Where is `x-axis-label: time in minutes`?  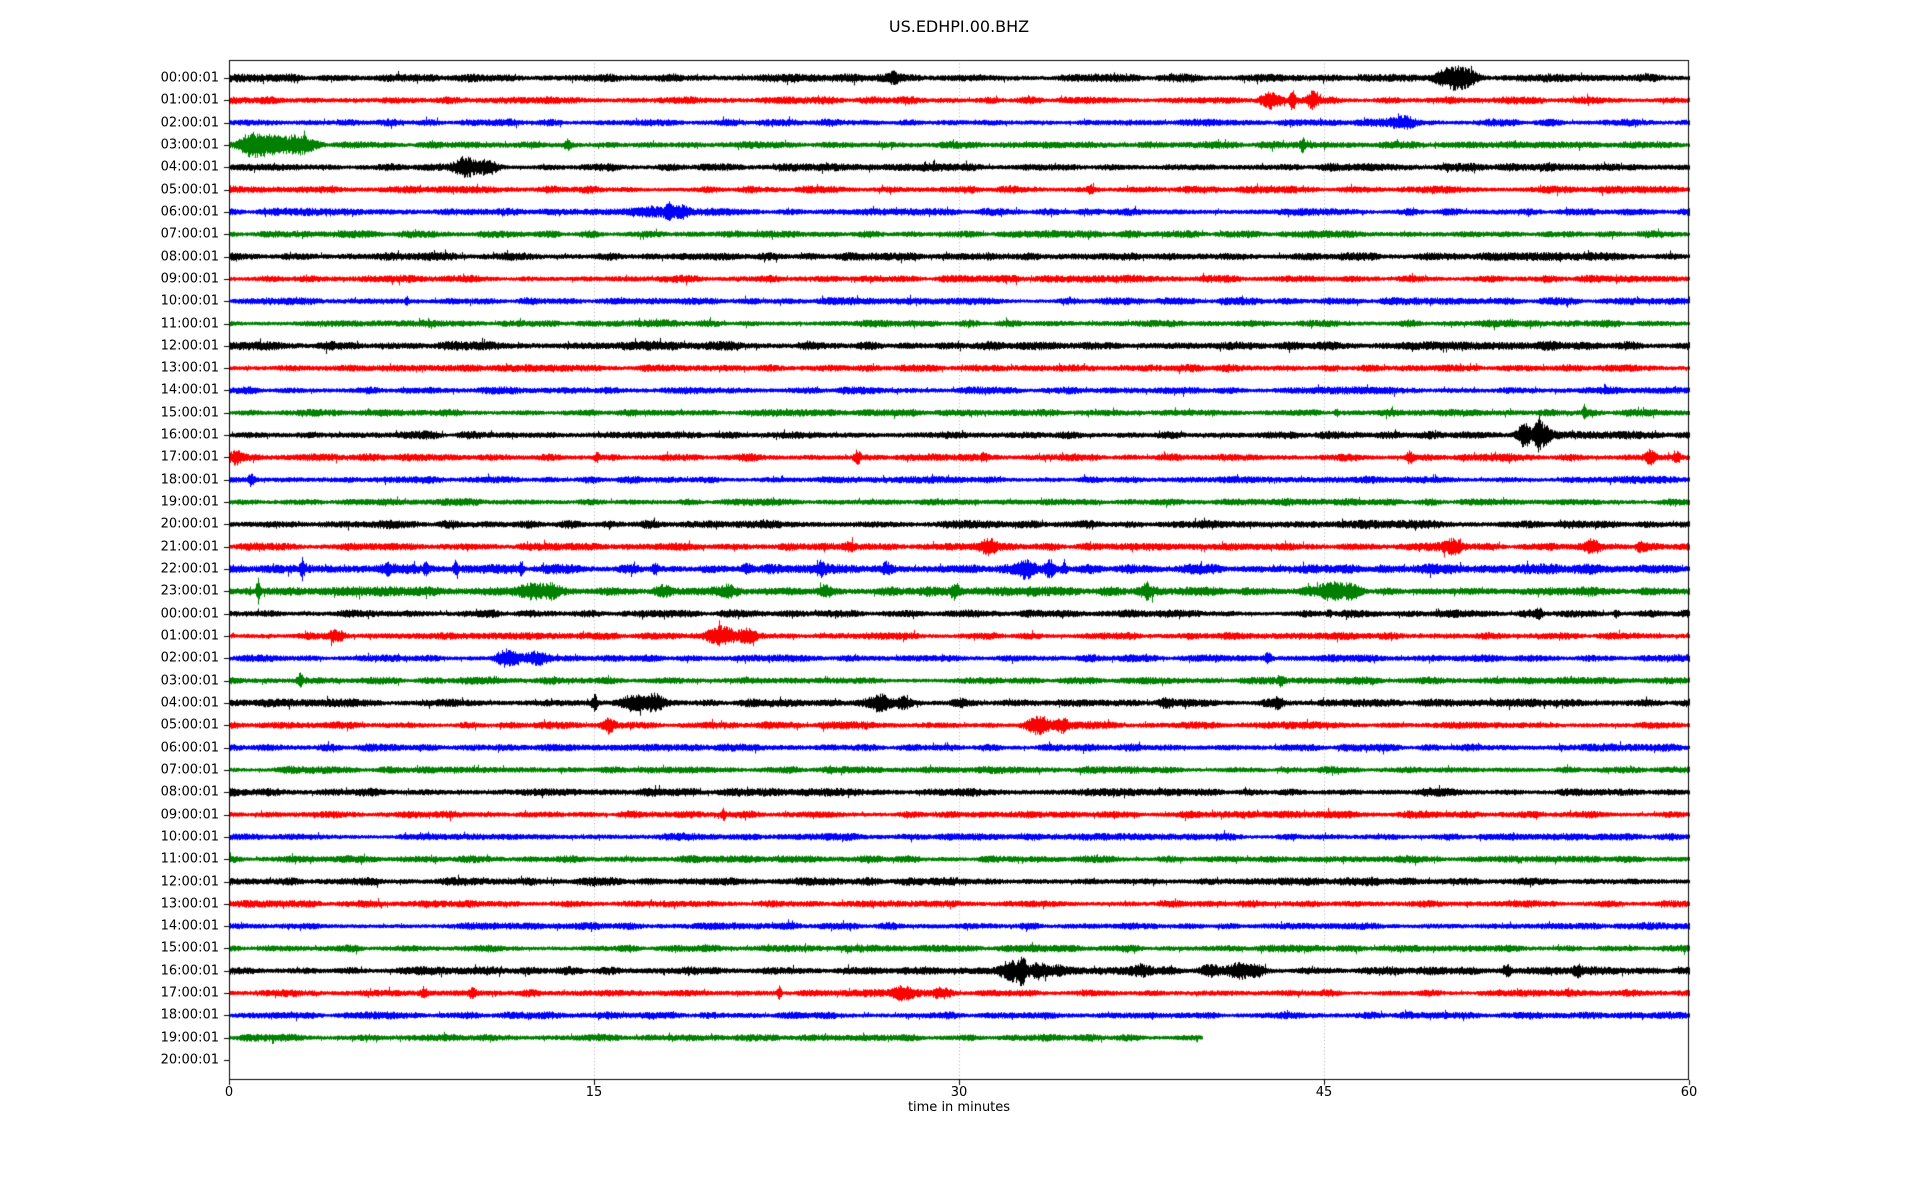
x-axis-label: time in minutes is located at coordinates (959, 1107).